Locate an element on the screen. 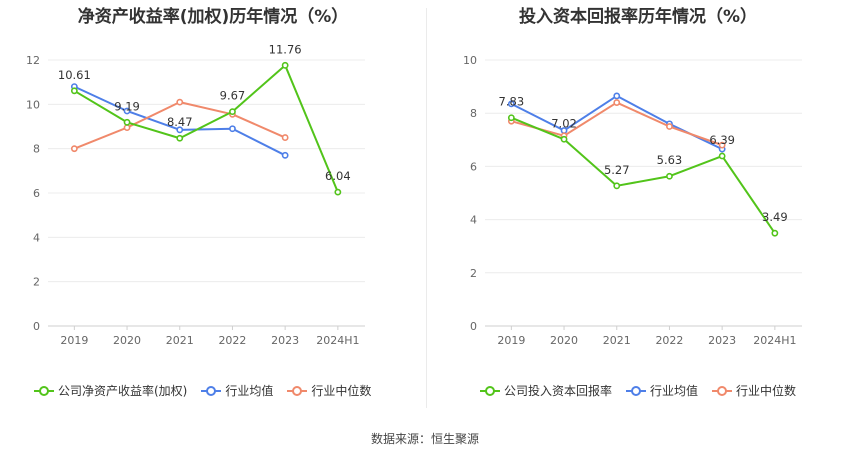 This screenshot has width=850, height=459. roic-legend: 公司投入资本回报率 行业均值 行业中位数 is located at coordinates (645, 390).